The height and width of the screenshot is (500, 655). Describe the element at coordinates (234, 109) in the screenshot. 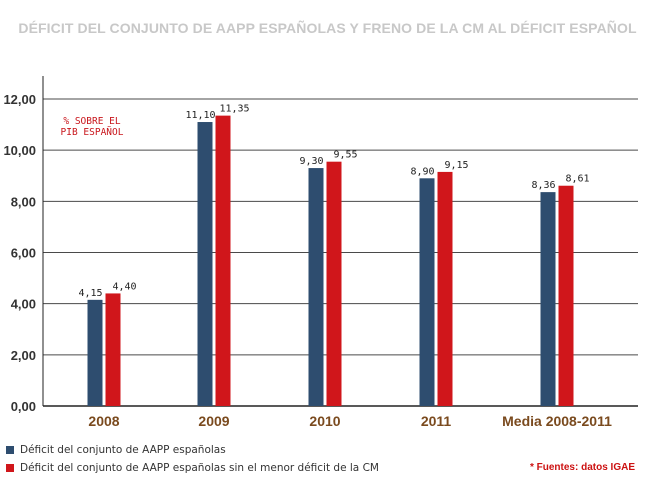

I see `data-label-series-2: 11,35` at that location.